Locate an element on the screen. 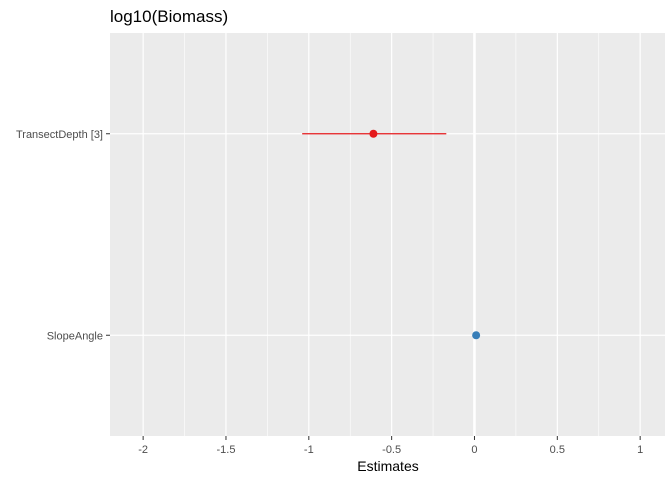 The width and height of the screenshot is (672, 480). x-tick-label: -1 is located at coordinates (309, 450).